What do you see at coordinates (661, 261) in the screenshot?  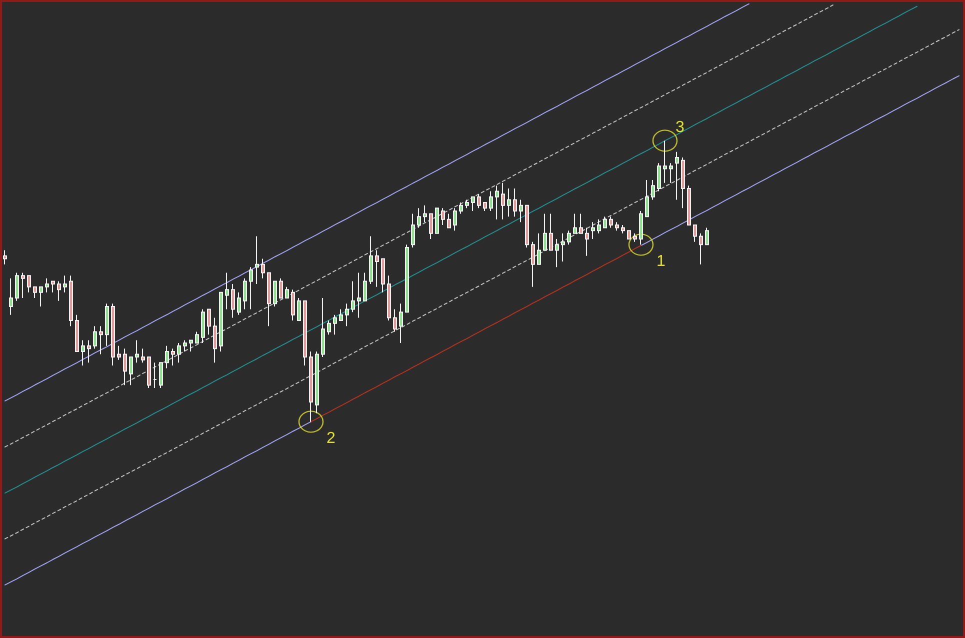 I see `annotation: 1` at bounding box center [661, 261].